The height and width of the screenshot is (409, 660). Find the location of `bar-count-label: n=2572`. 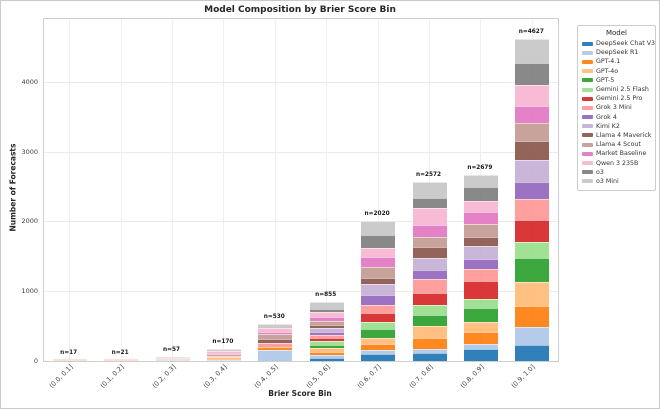

bar-count-label: n=2572 is located at coordinates (428, 175).